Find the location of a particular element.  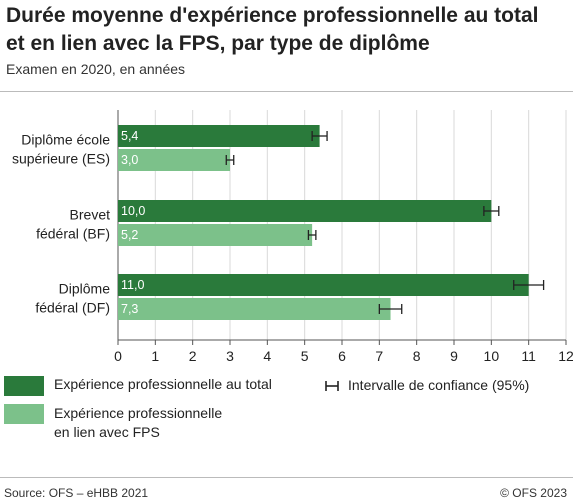

category-label: Brevet is located at coordinates (90, 215).